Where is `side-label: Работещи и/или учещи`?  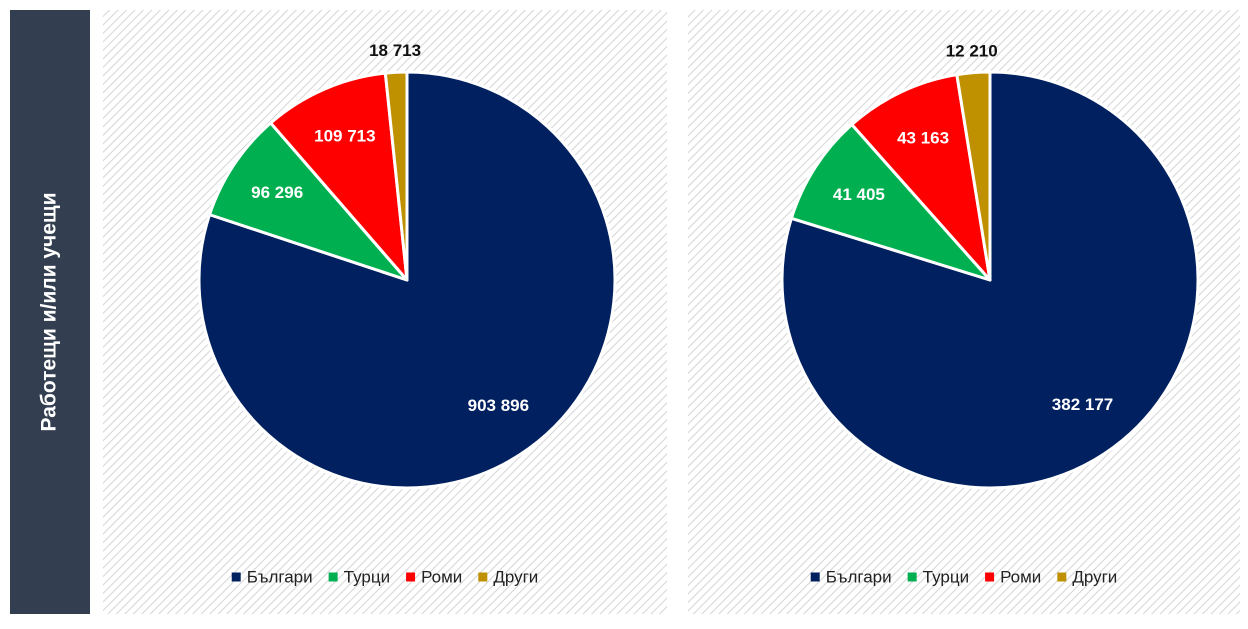
side-label: Работещи и/или учещи is located at coordinates (49, 311).